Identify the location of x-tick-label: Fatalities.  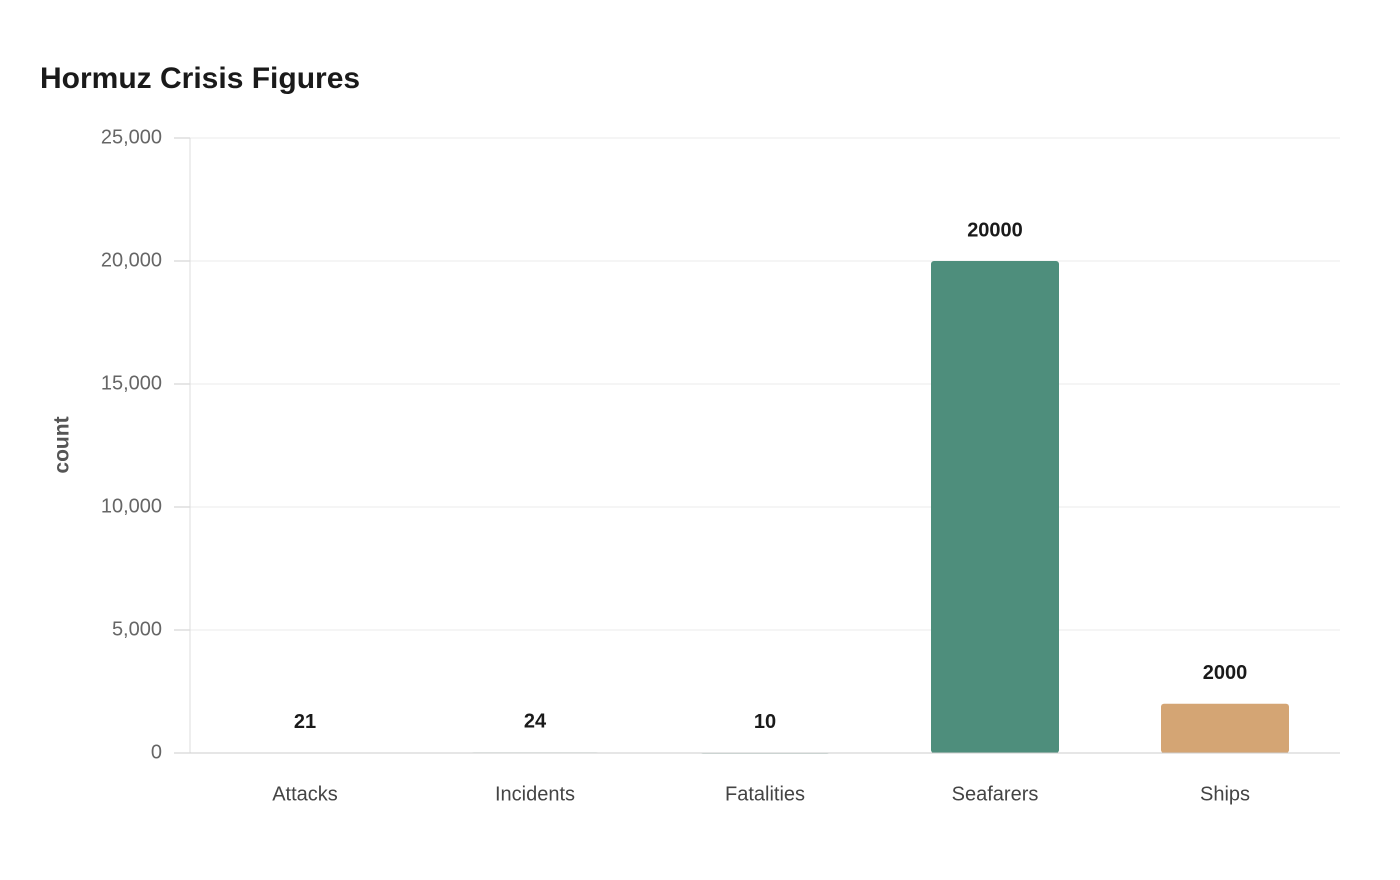
(765, 794).